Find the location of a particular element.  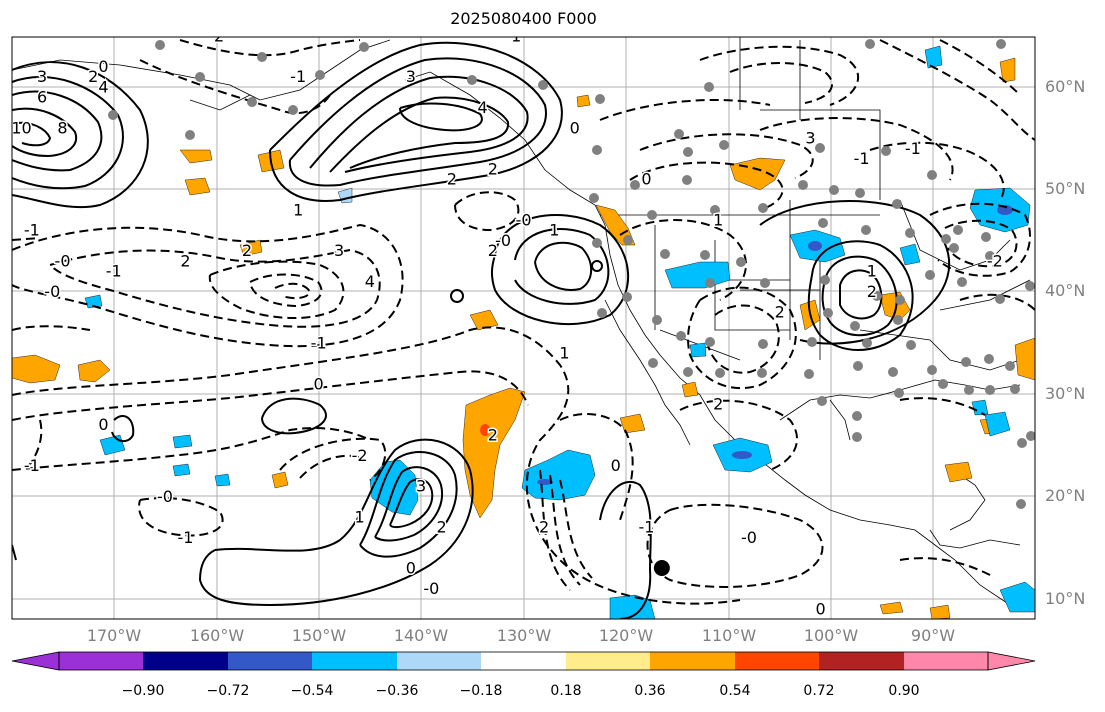

lat-label-20n: 20°N is located at coordinates (1065, 495).